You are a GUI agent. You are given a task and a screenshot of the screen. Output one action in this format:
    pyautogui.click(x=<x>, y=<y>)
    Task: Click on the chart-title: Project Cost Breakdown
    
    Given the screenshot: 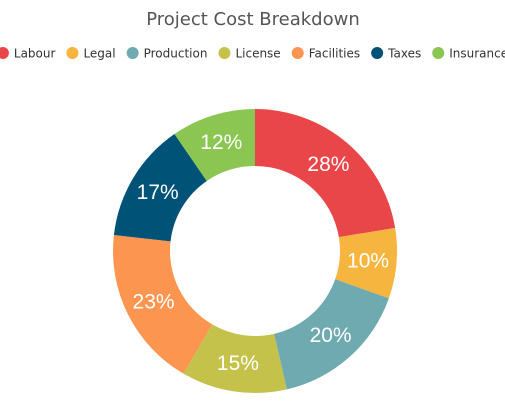 What is the action you would take?
    pyautogui.click(x=253, y=19)
    